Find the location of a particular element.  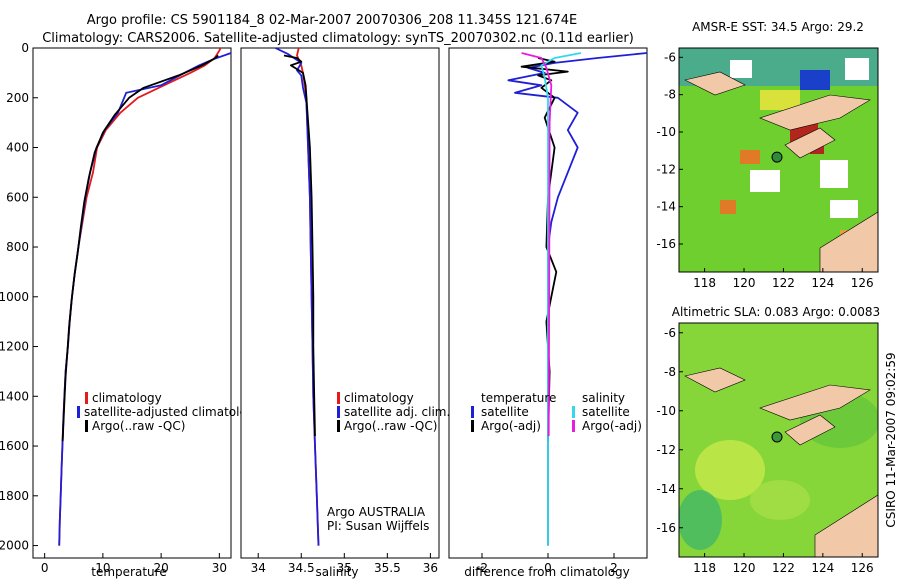

legend-swatch-temp-argo is located at coordinates (472, 426).